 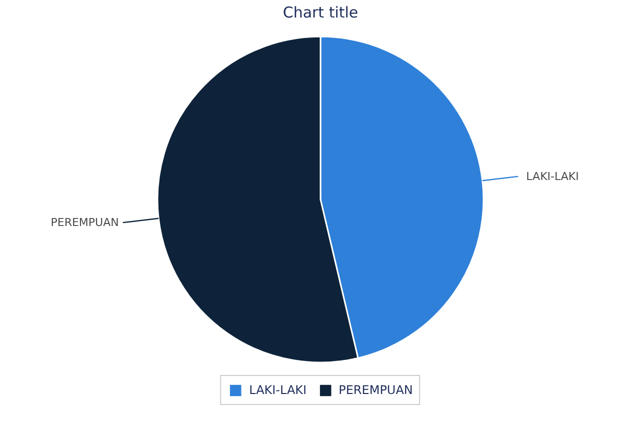 What do you see at coordinates (278, 390) in the screenshot?
I see `legend-label: LAKI-LAKI` at bounding box center [278, 390].